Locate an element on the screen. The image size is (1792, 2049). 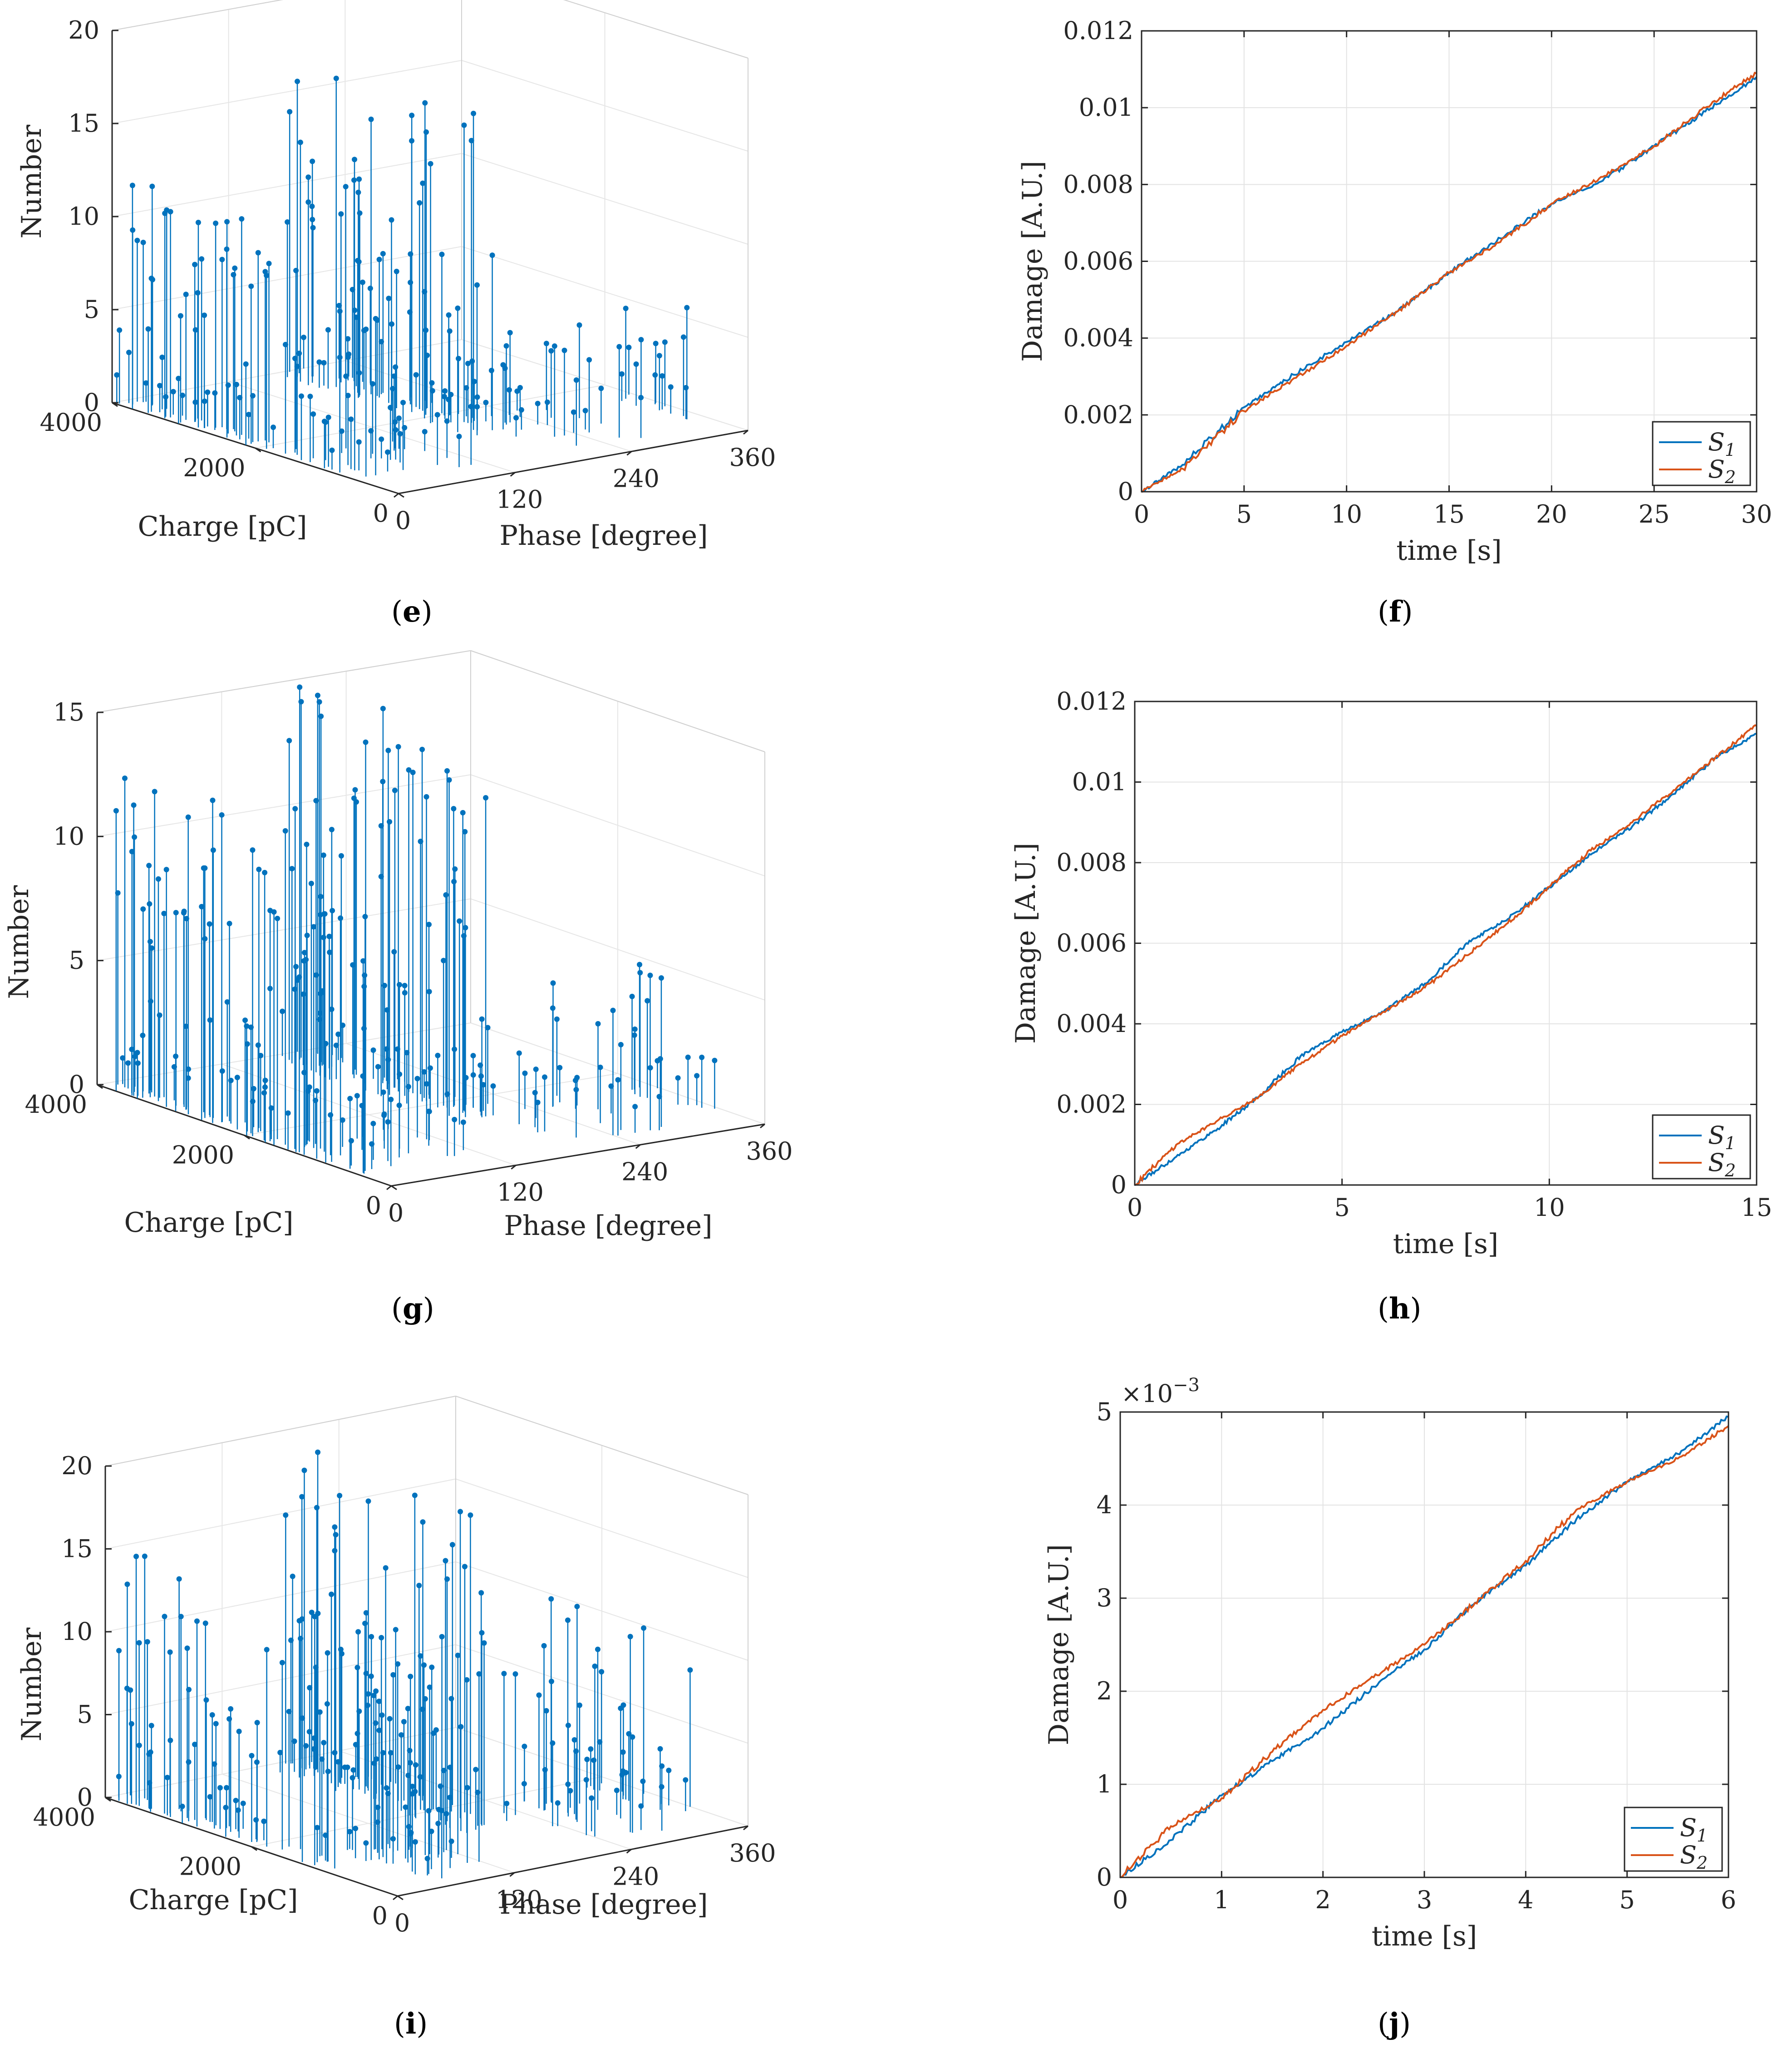
y-tick-label: 0.012 is located at coordinates (1091, 701).